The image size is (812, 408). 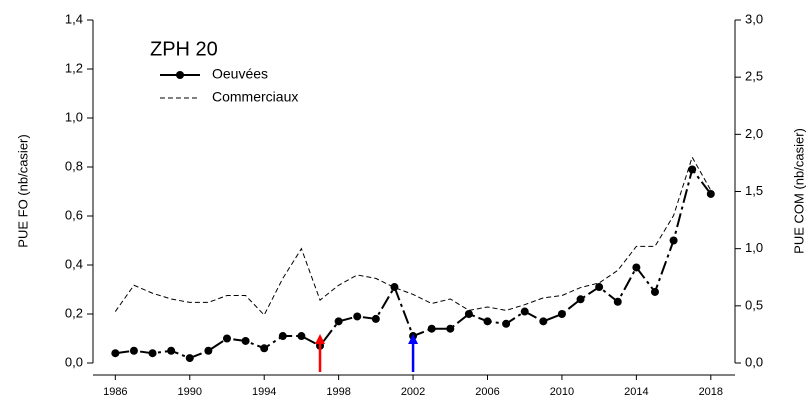 I want to click on y2-tick-label: 1,0, so click(x=754, y=247).